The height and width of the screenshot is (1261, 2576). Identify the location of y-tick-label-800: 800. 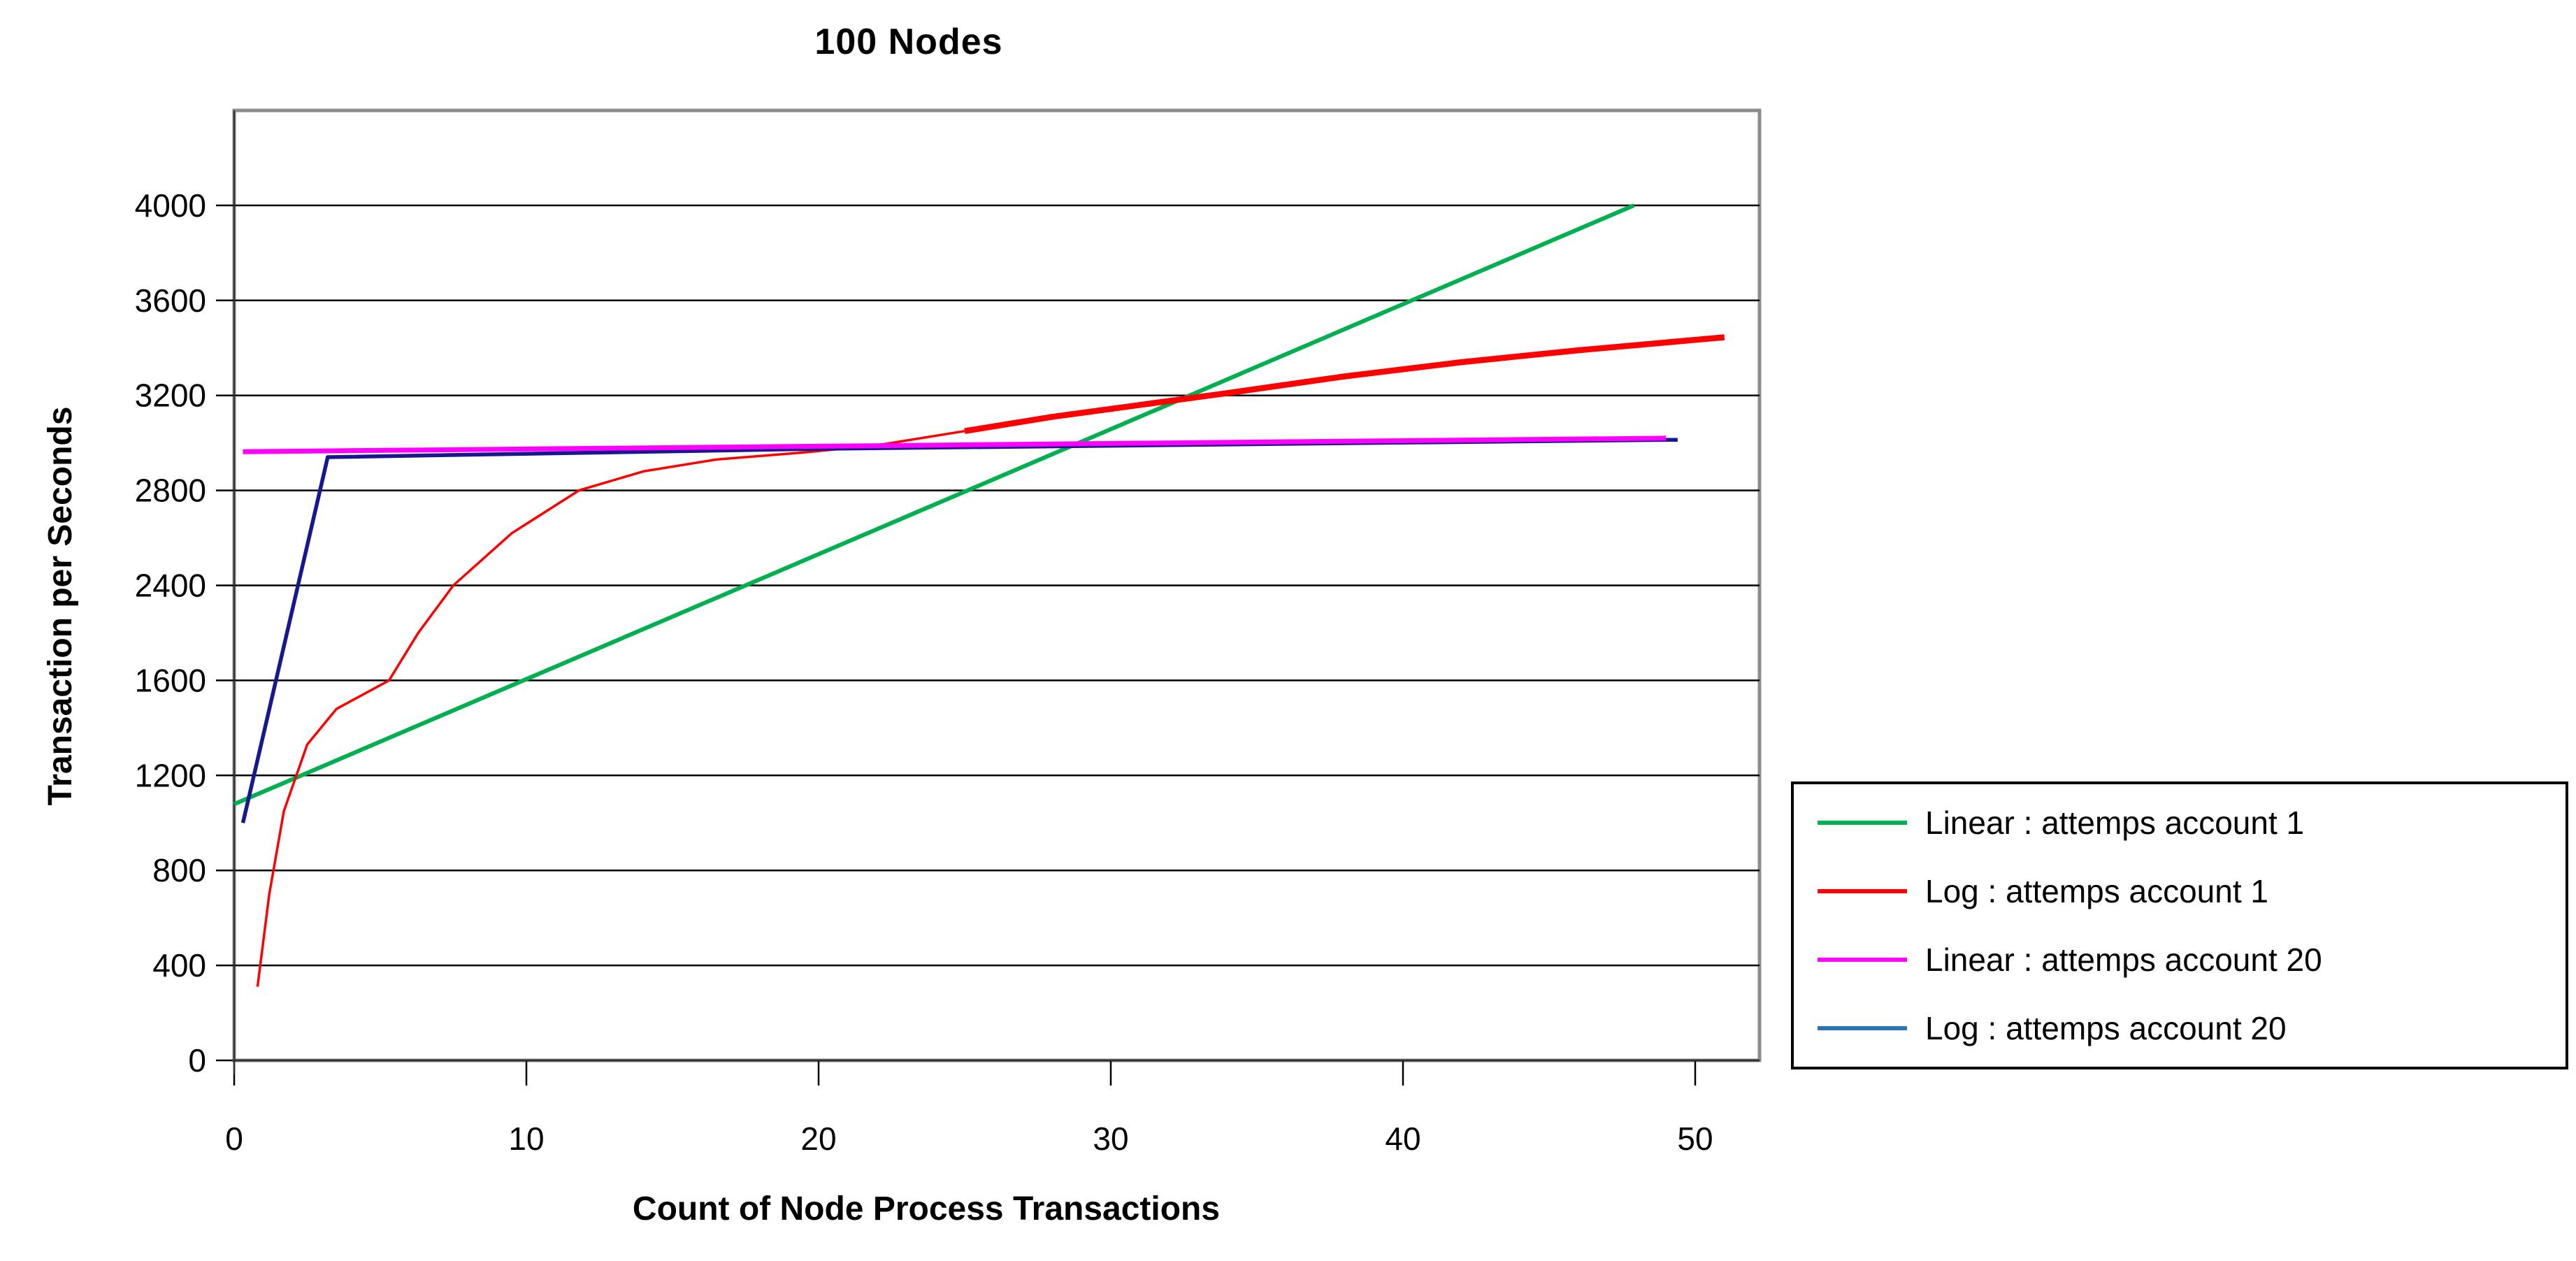
(179, 870).